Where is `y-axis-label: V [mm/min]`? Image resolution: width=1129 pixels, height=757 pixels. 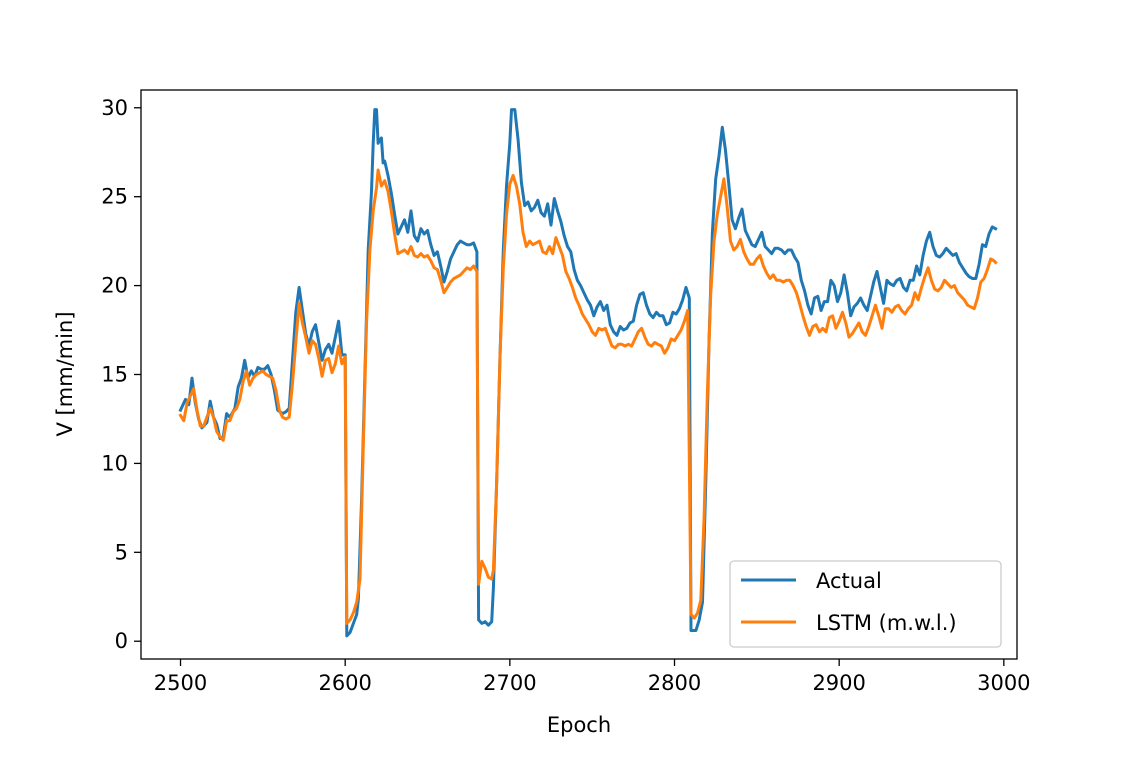 y-axis-label: V [mm/min] is located at coordinates (65, 373).